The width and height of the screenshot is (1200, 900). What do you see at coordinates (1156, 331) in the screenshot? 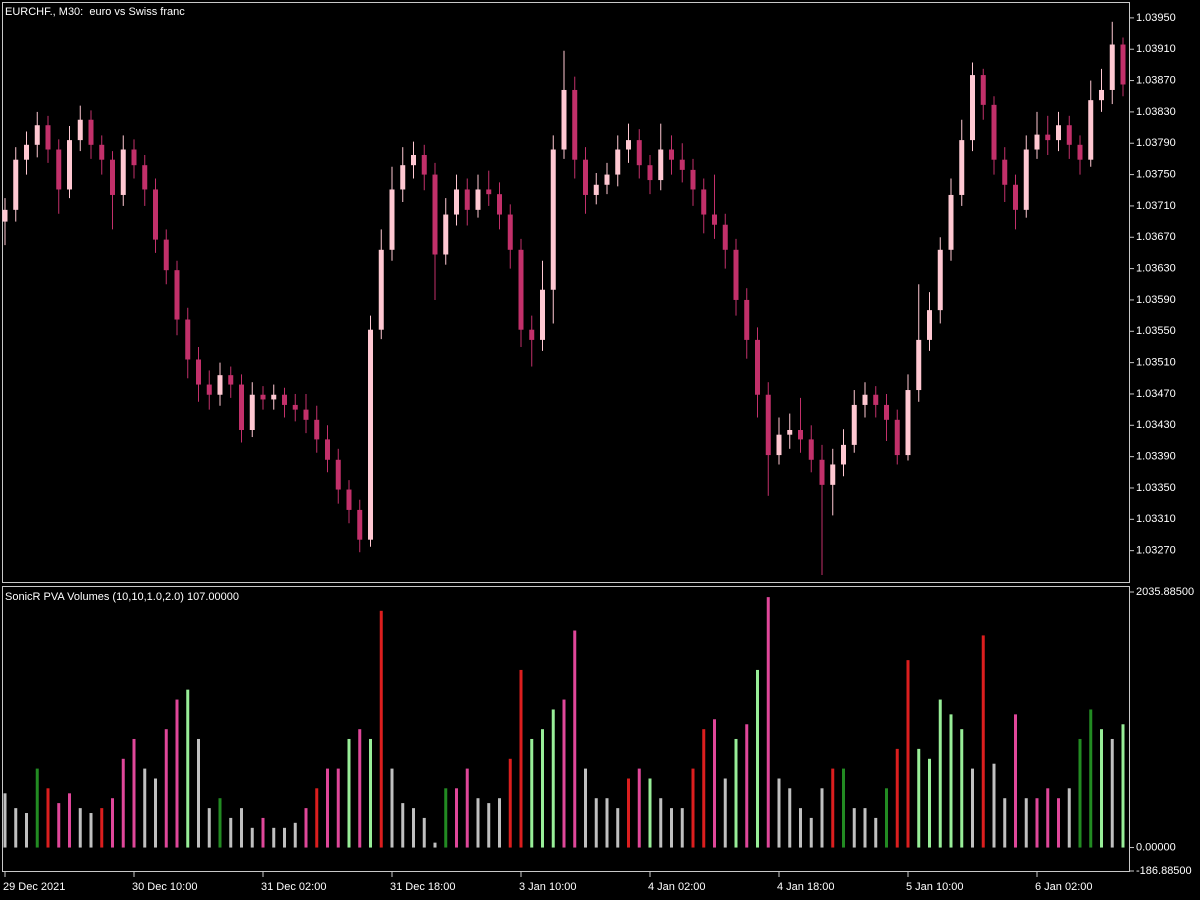
I see `y-tick-label: 1.03550` at bounding box center [1156, 331].